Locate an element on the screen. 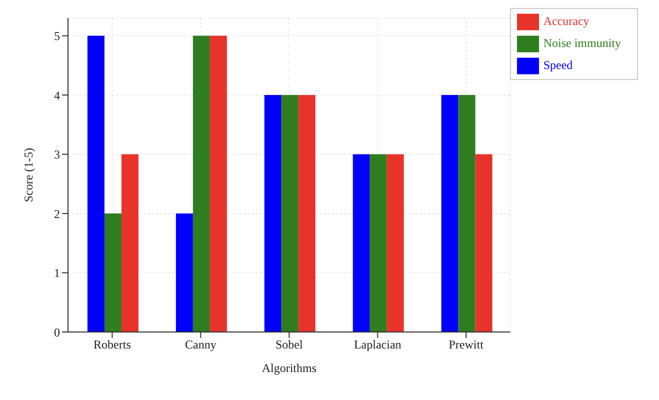 This screenshot has width=659, height=400. x-tick-label: Laplacian is located at coordinates (378, 345).